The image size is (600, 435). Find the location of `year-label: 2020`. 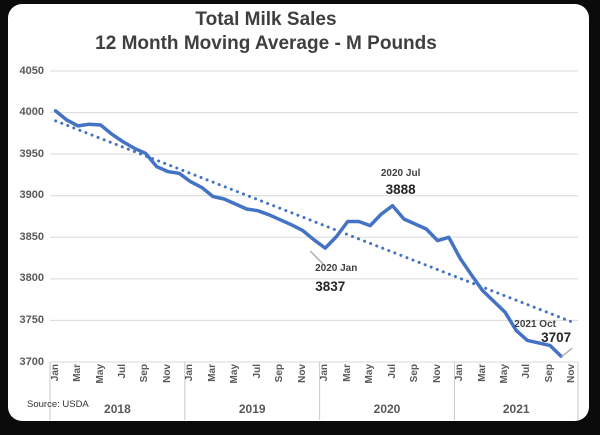

year-label: 2020 is located at coordinates (387, 409).